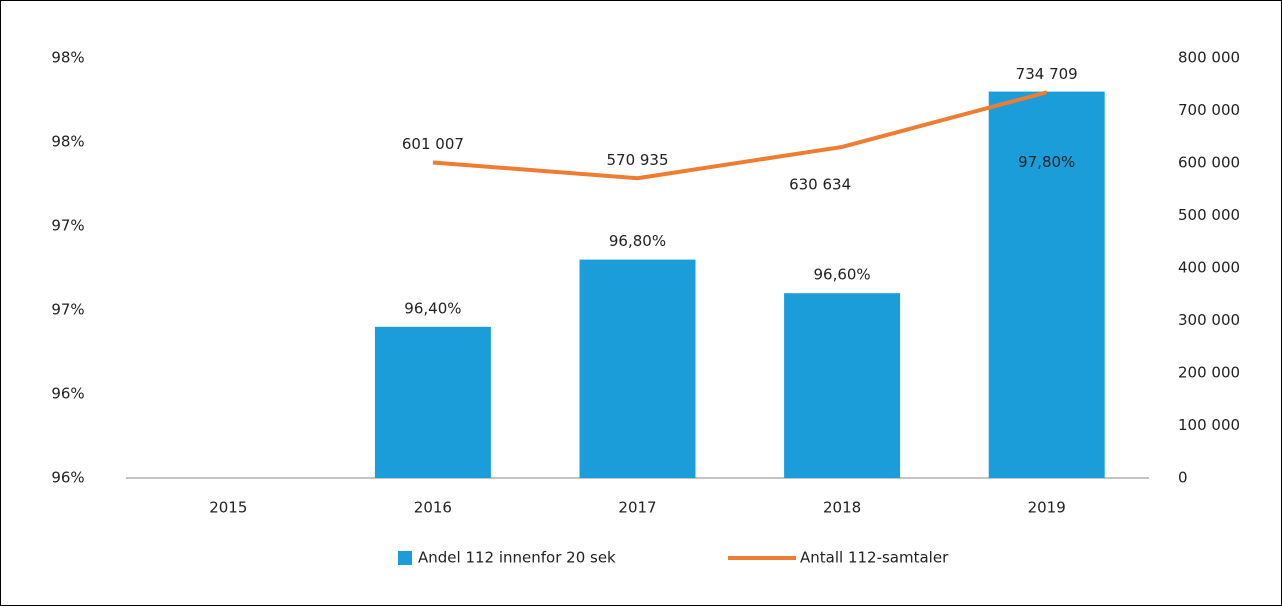 This screenshot has width=1282, height=610. I want to click on y2-tick-label: 700 000, so click(1209, 110).